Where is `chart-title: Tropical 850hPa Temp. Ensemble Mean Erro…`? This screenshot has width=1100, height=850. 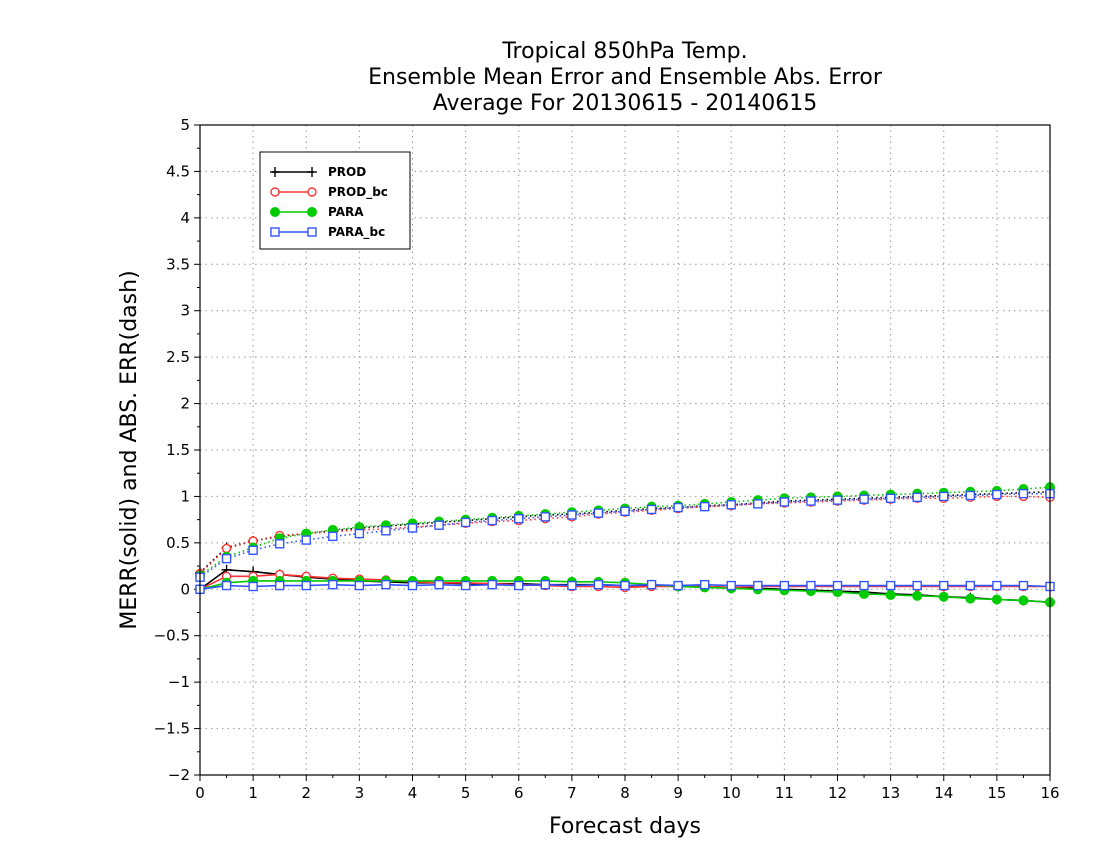
chart-title: Tropical 850hPa Temp. Ensemble Mean Erro… is located at coordinates (625, 77).